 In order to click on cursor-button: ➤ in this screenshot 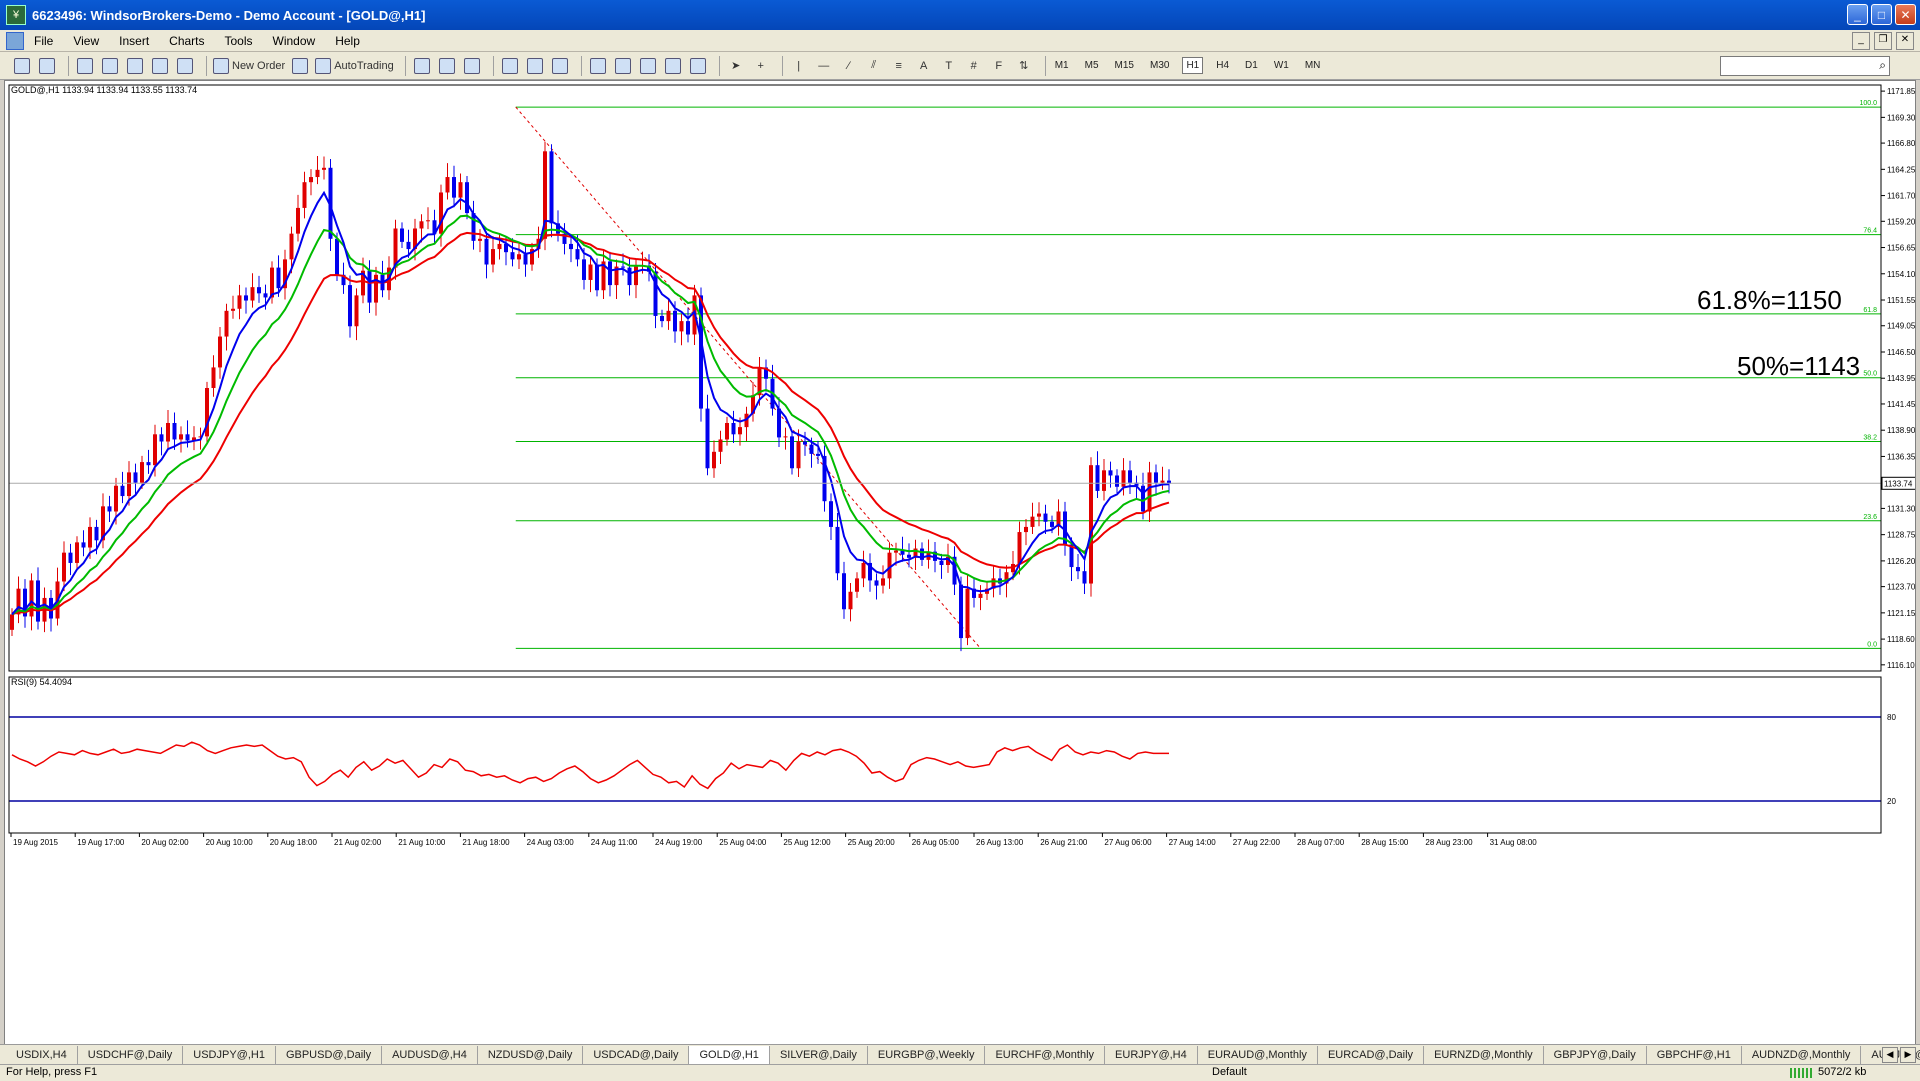, I will do `click(736, 66)`.